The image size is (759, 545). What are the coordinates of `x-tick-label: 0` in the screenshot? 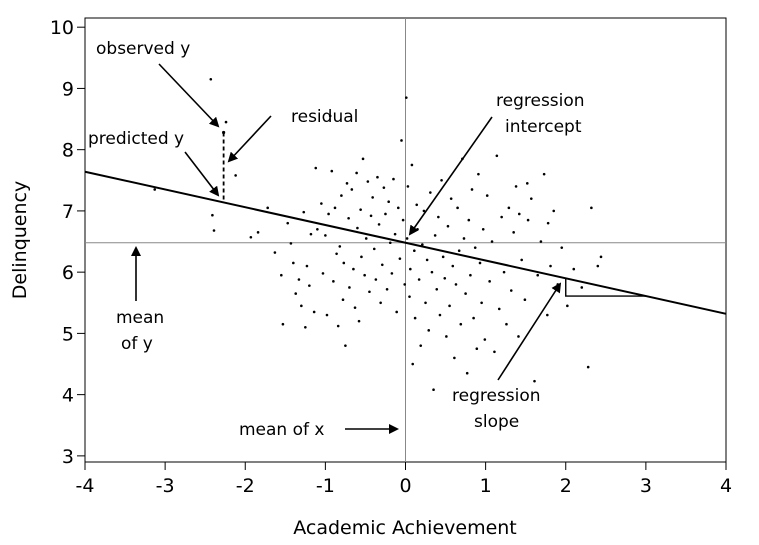 It's located at (405, 486).